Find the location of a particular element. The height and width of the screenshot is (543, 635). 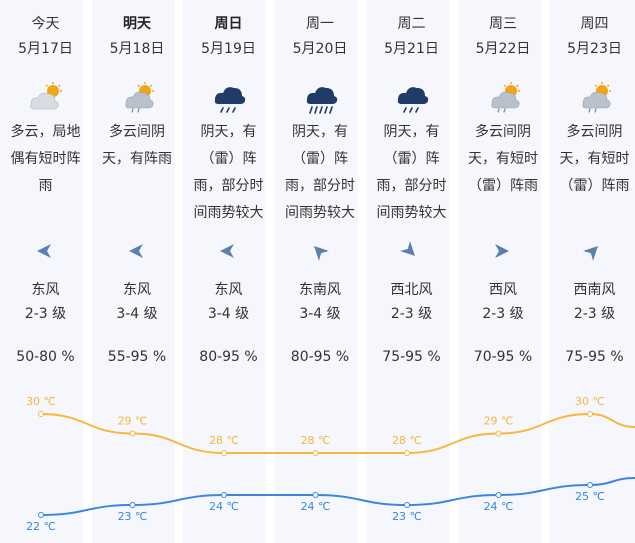

date-label: 5月20日 is located at coordinates (320, 49).